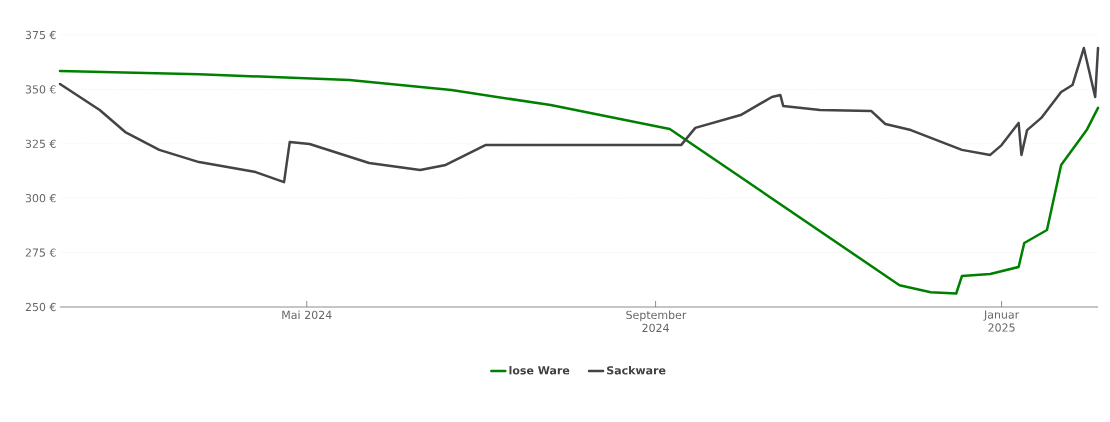 Image resolution: width=1110 pixels, height=422 pixels. What do you see at coordinates (1001, 321) in the screenshot?
I see `x-tick-label: Januar 2025` at bounding box center [1001, 321].